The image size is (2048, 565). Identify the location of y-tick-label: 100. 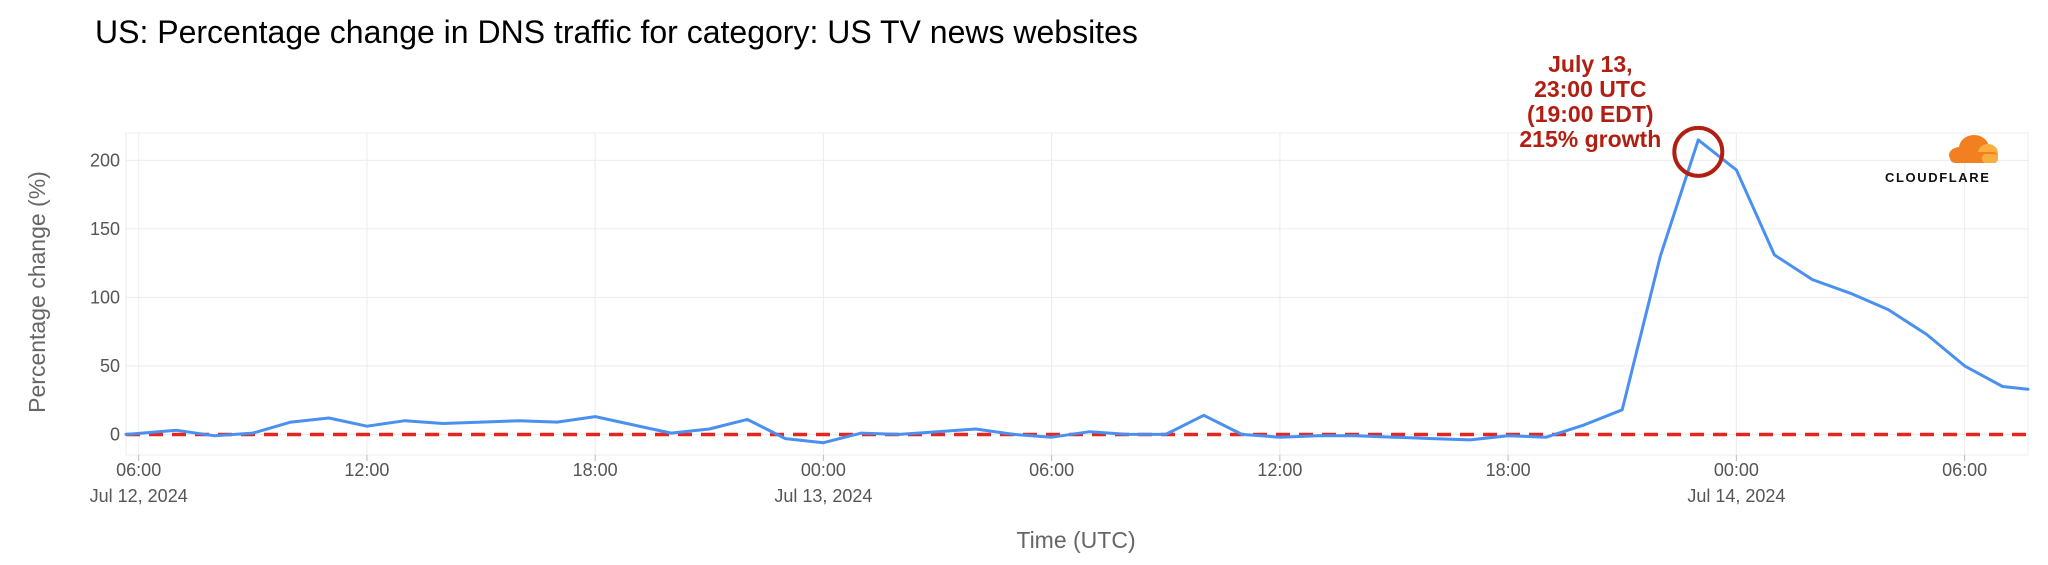
(105, 297).